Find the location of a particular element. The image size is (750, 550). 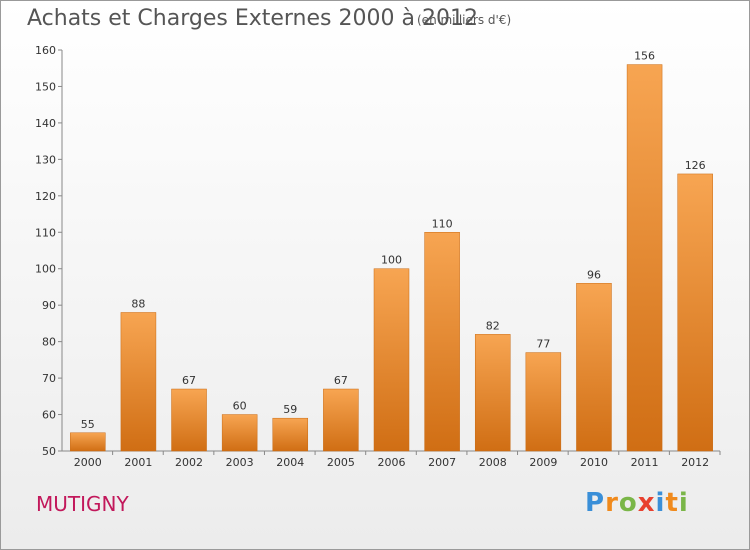

bar-value-label: 110 is located at coordinates (442, 223).